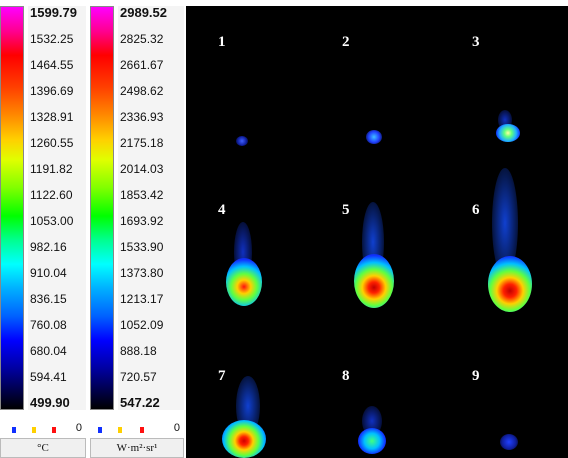  I want to click on temperature-tick: 1396.69, so click(52, 91).